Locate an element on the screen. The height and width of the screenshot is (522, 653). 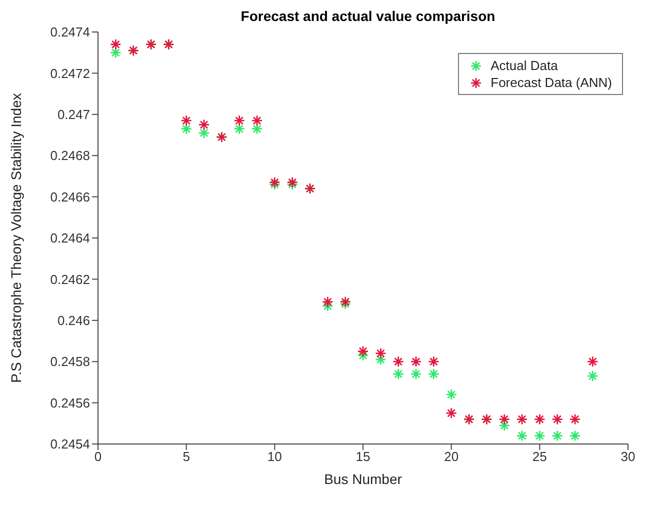
legend-label: Actual Data is located at coordinates (524, 65).